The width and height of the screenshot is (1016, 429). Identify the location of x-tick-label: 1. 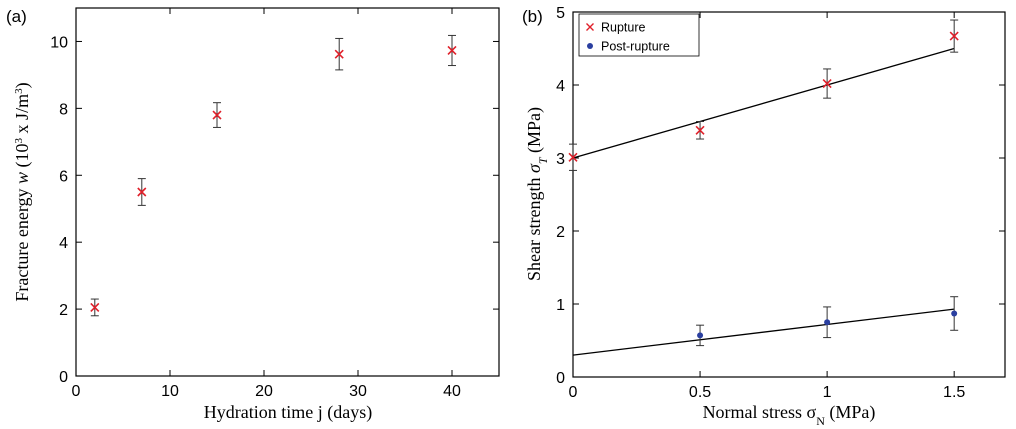
(827, 392).